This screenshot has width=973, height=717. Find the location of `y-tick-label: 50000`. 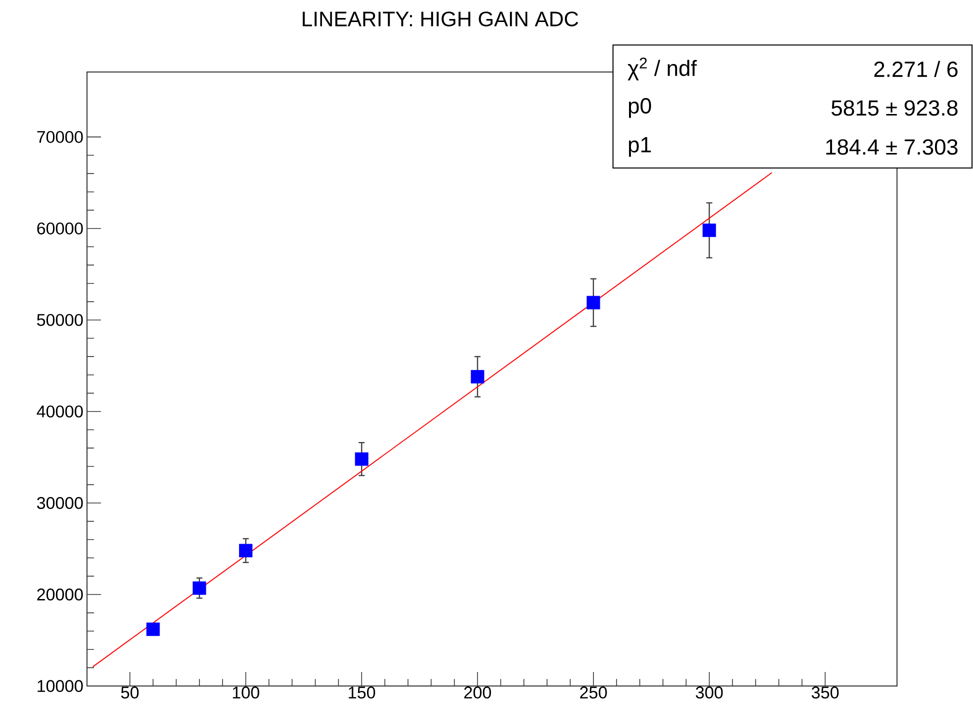

y-tick-label: 50000 is located at coordinates (60, 320).